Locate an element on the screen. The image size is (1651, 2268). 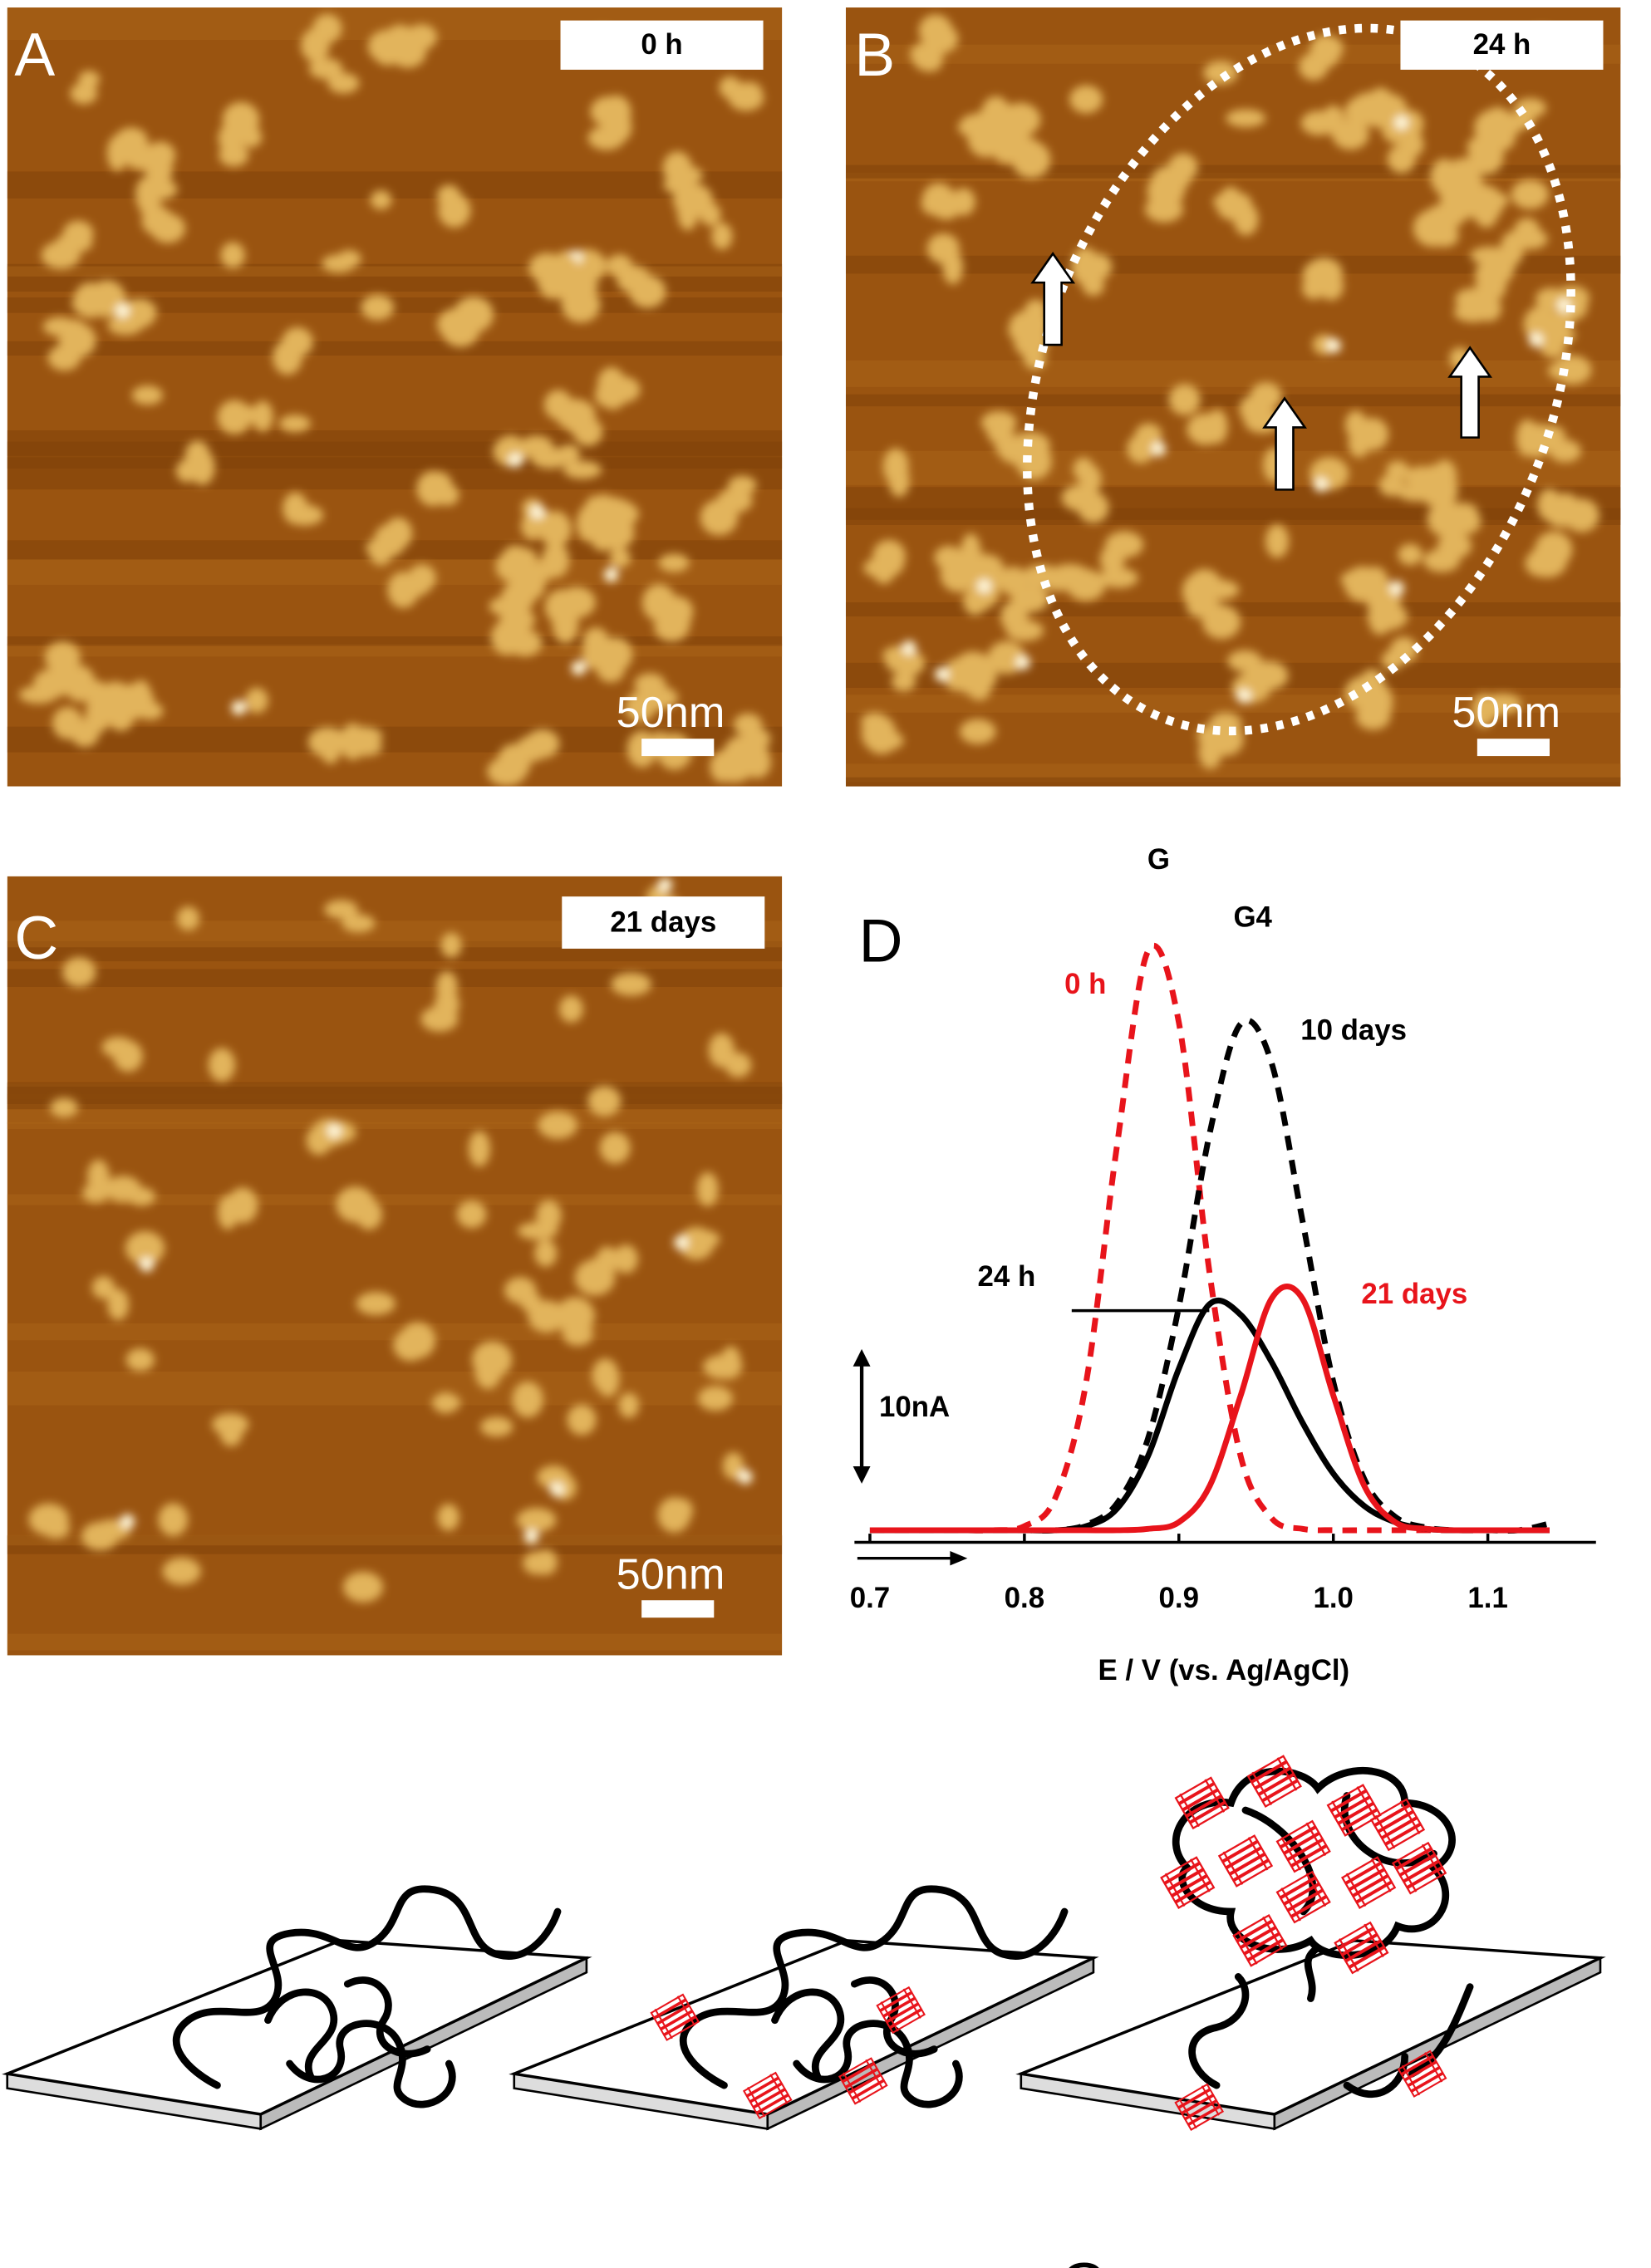
panel-label: C is located at coordinates (36, 938).